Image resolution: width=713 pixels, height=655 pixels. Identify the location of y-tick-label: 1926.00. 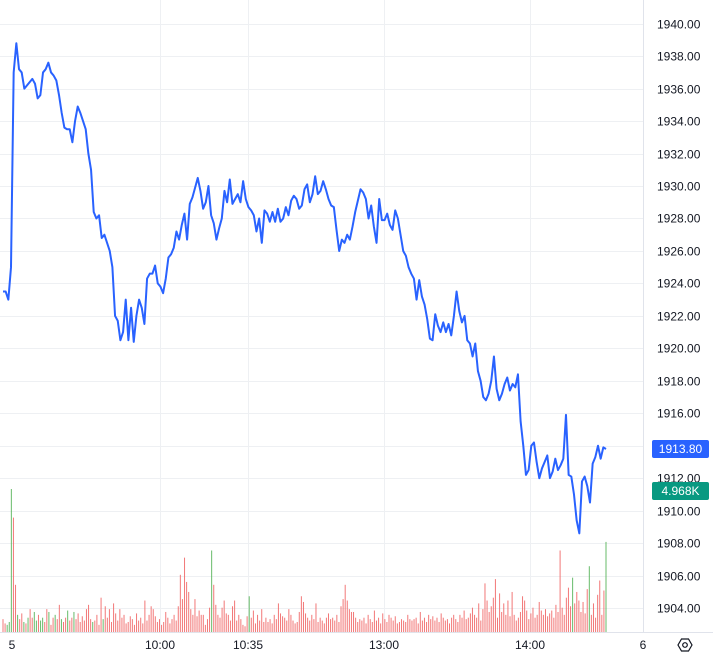
(679, 252).